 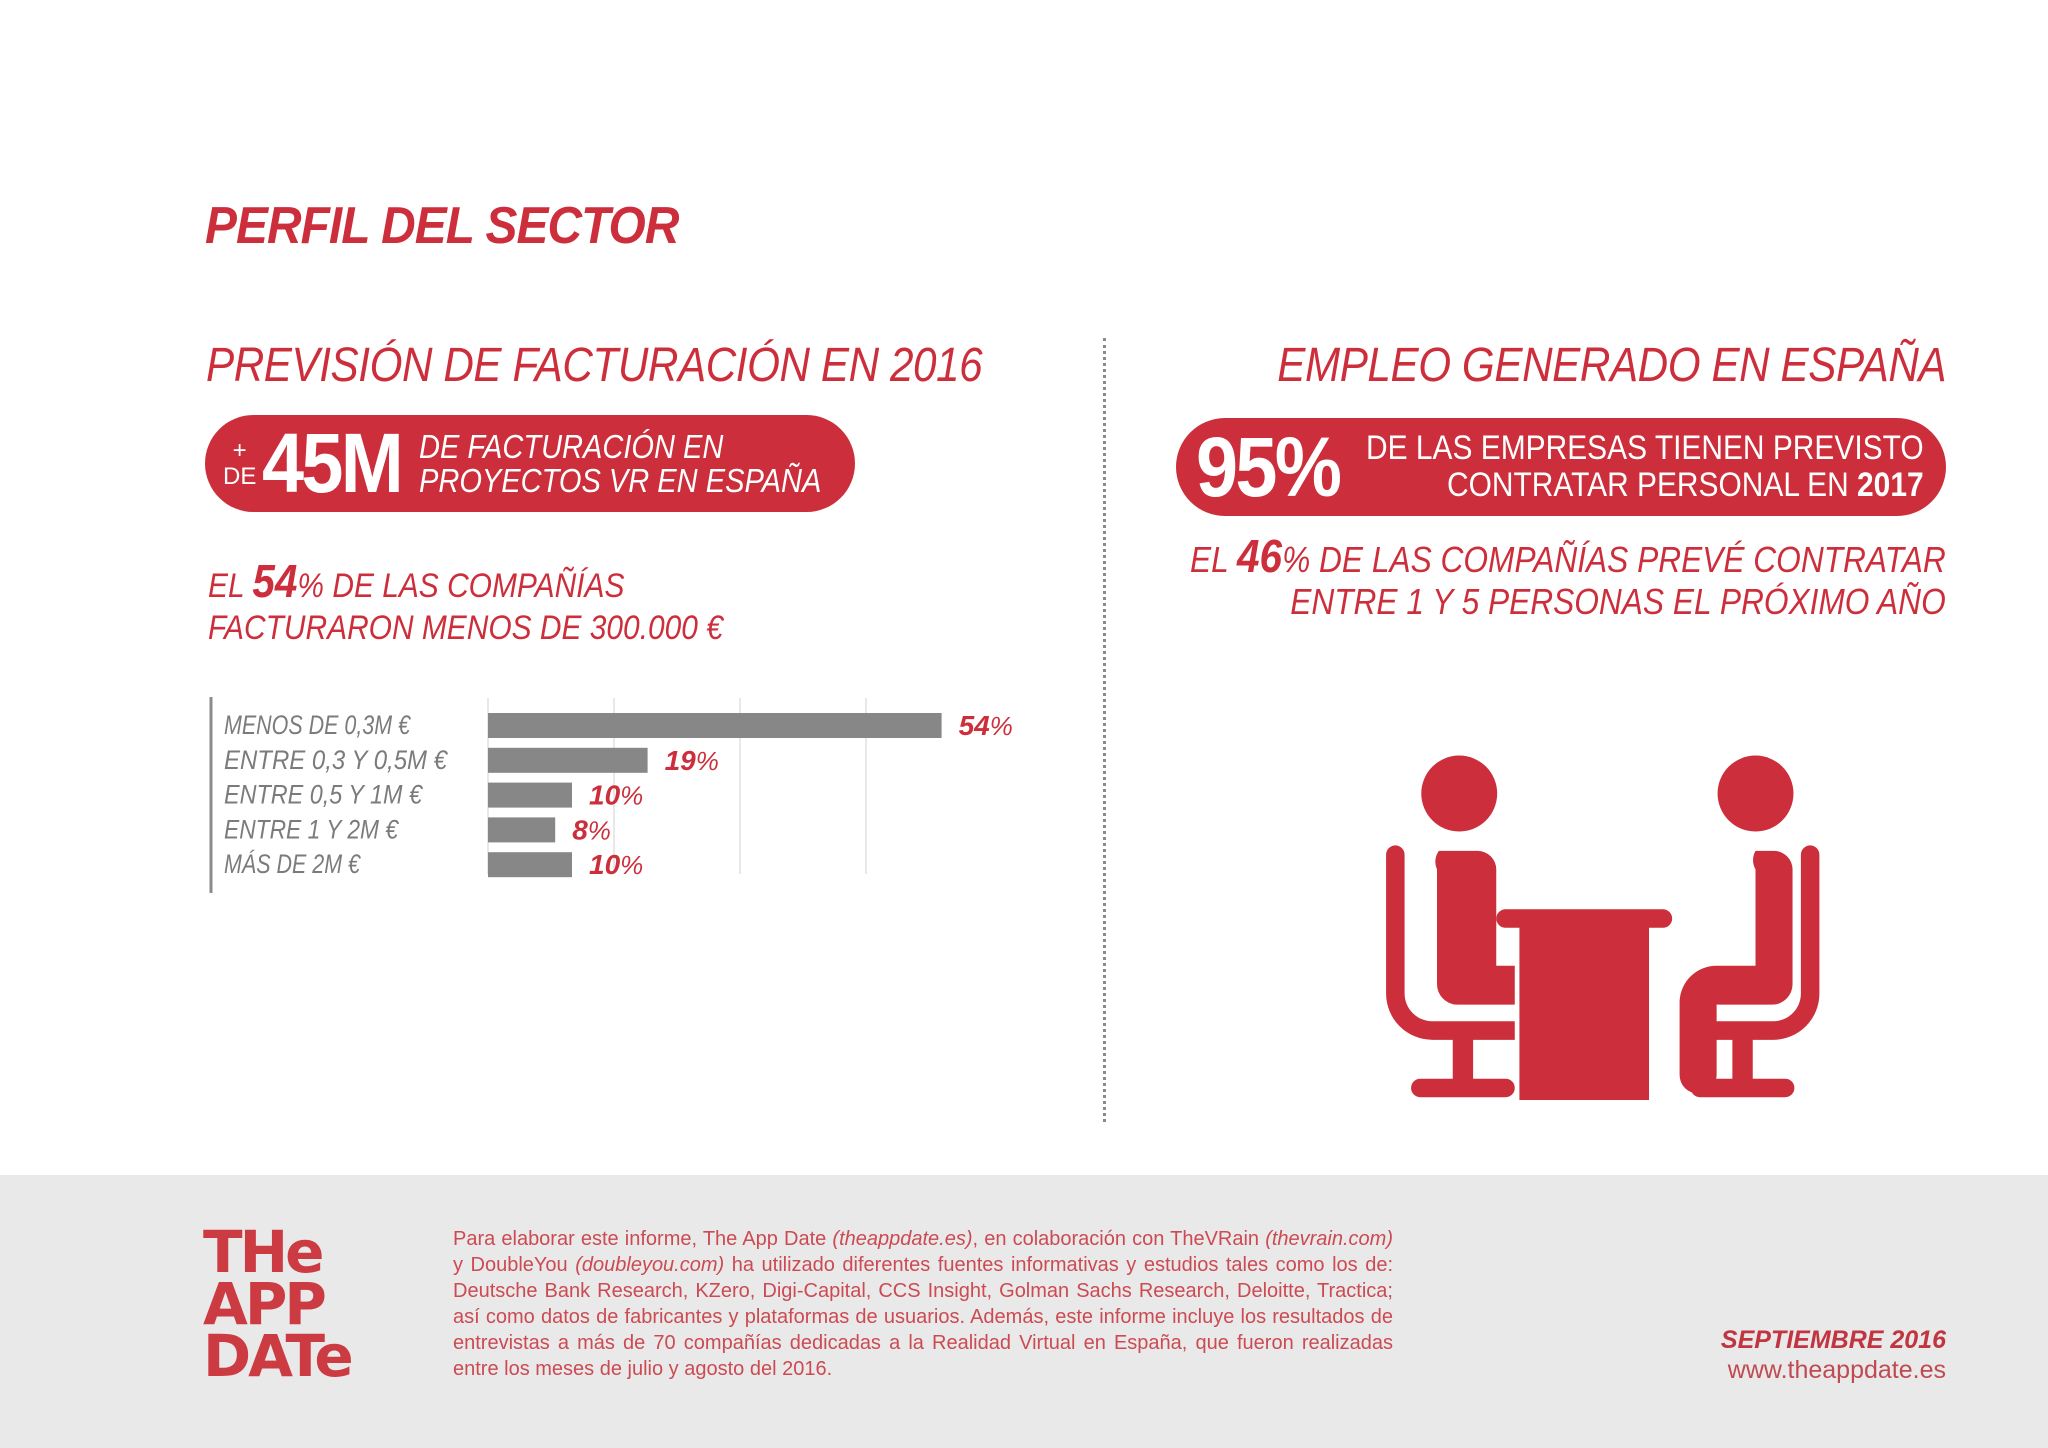 What do you see at coordinates (333, 463) in the screenshot?
I see `revenue-value: 45M` at bounding box center [333, 463].